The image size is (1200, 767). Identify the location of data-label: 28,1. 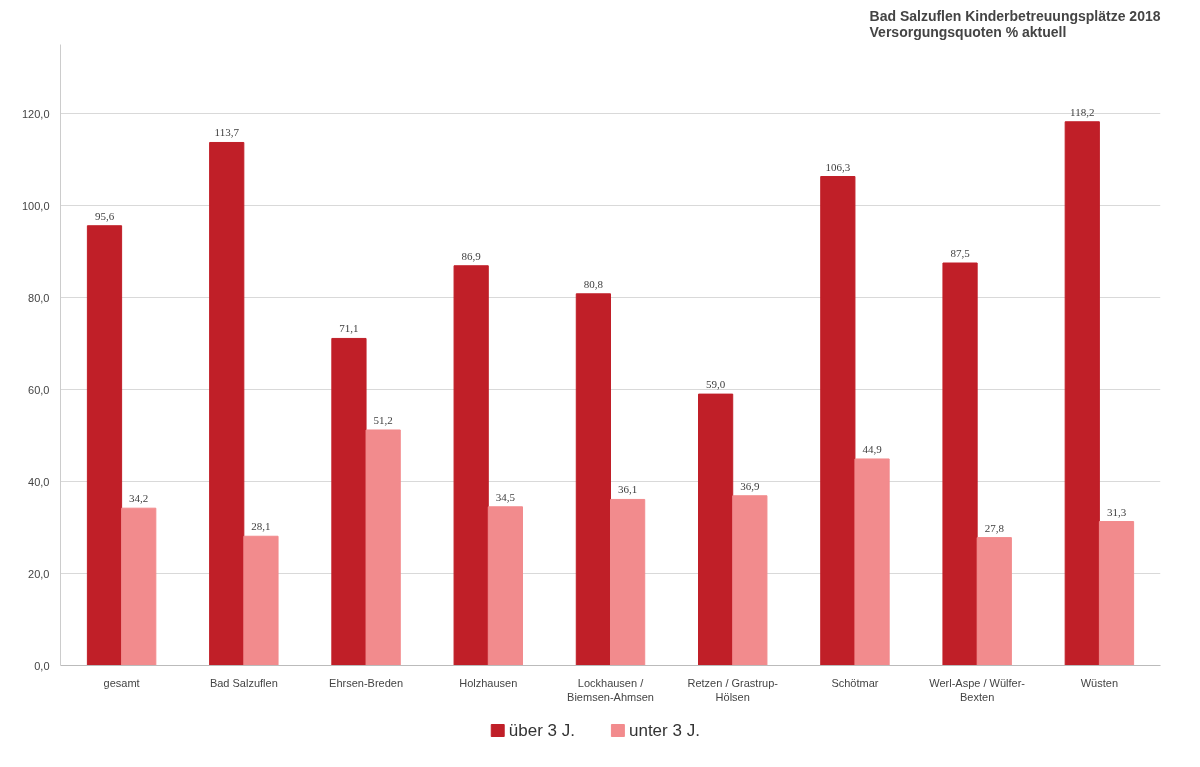
(261, 526).